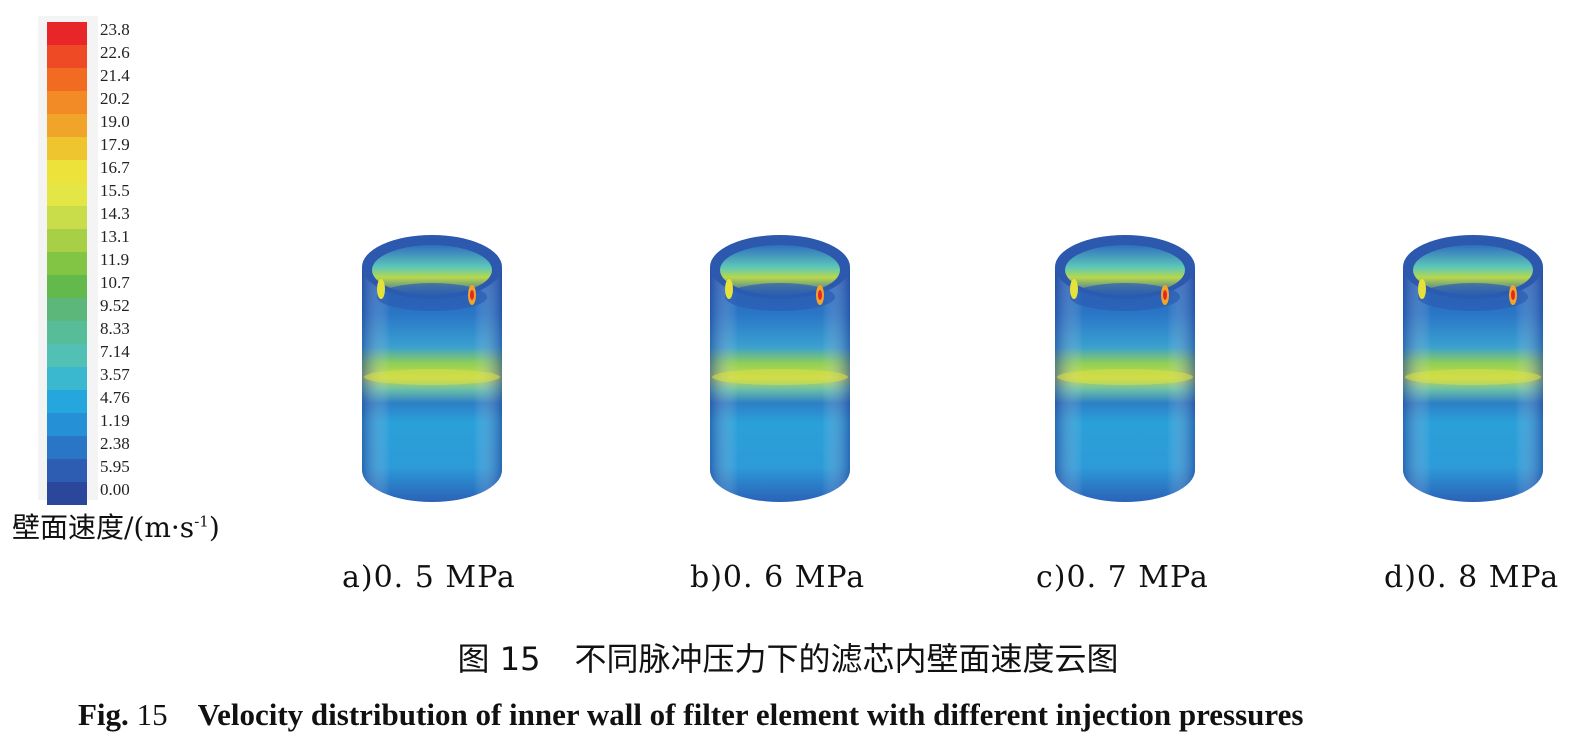  Describe the element at coordinates (115, 328) in the screenshot. I see `colorbar-tick-label: 8.33` at that location.